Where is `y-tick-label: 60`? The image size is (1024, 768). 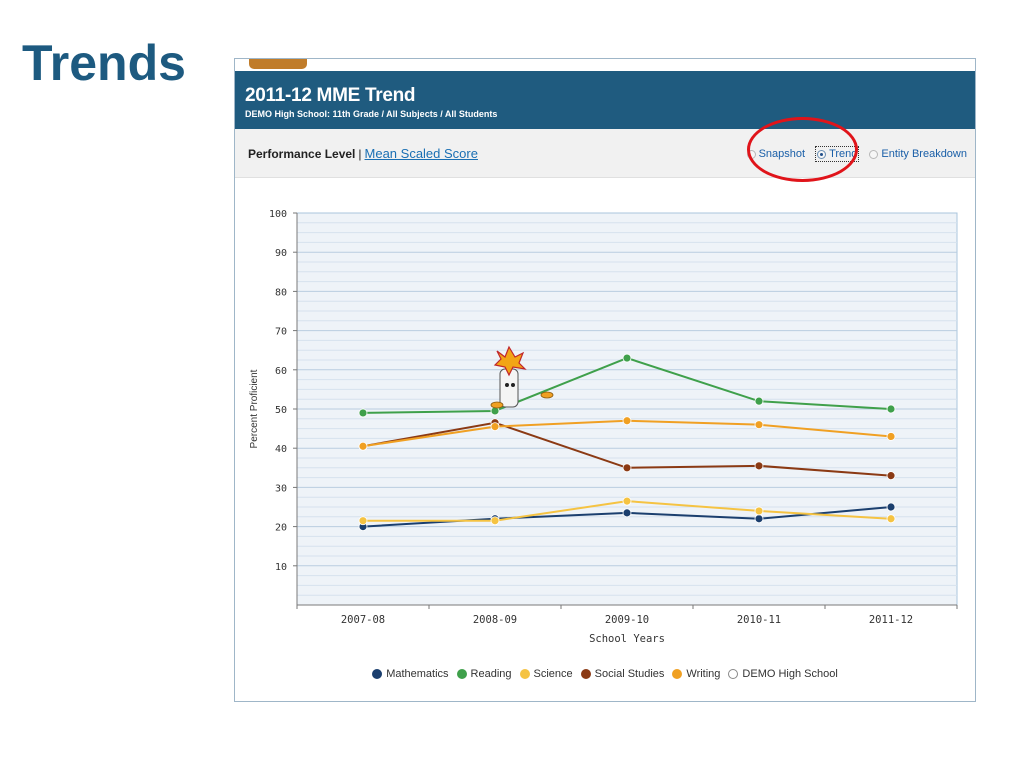 y-tick-label: 60 is located at coordinates (281, 371).